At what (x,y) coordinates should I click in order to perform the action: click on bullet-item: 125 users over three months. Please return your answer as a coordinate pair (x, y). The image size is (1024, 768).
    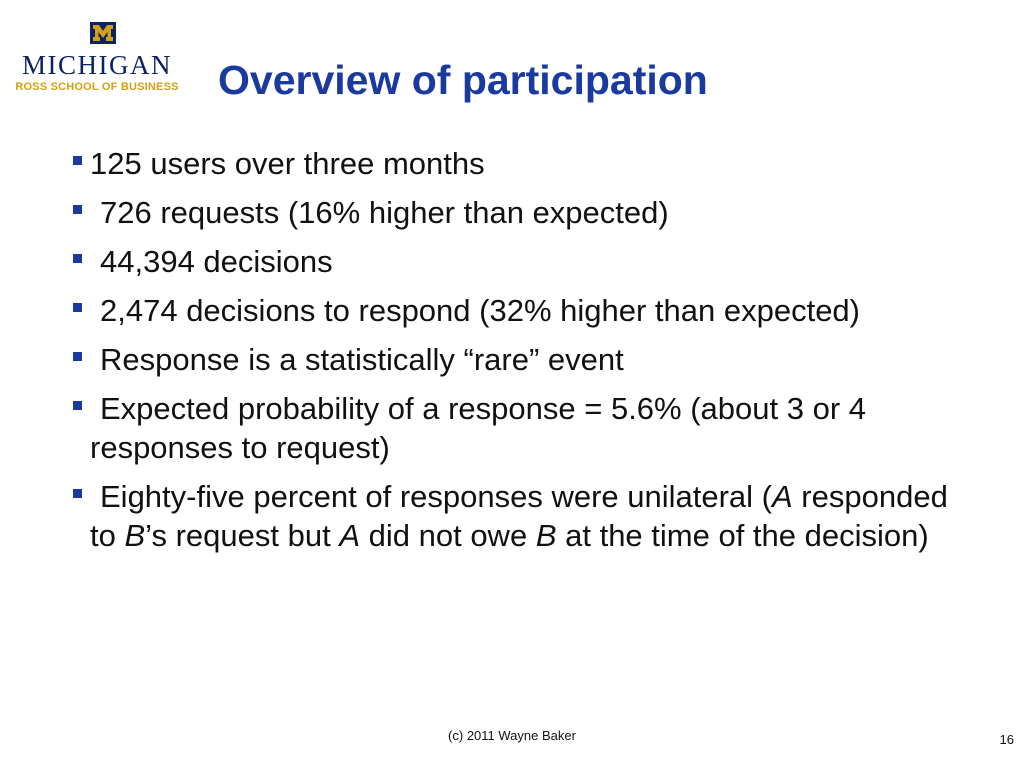
    Looking at the image, I should click on (522, 163).